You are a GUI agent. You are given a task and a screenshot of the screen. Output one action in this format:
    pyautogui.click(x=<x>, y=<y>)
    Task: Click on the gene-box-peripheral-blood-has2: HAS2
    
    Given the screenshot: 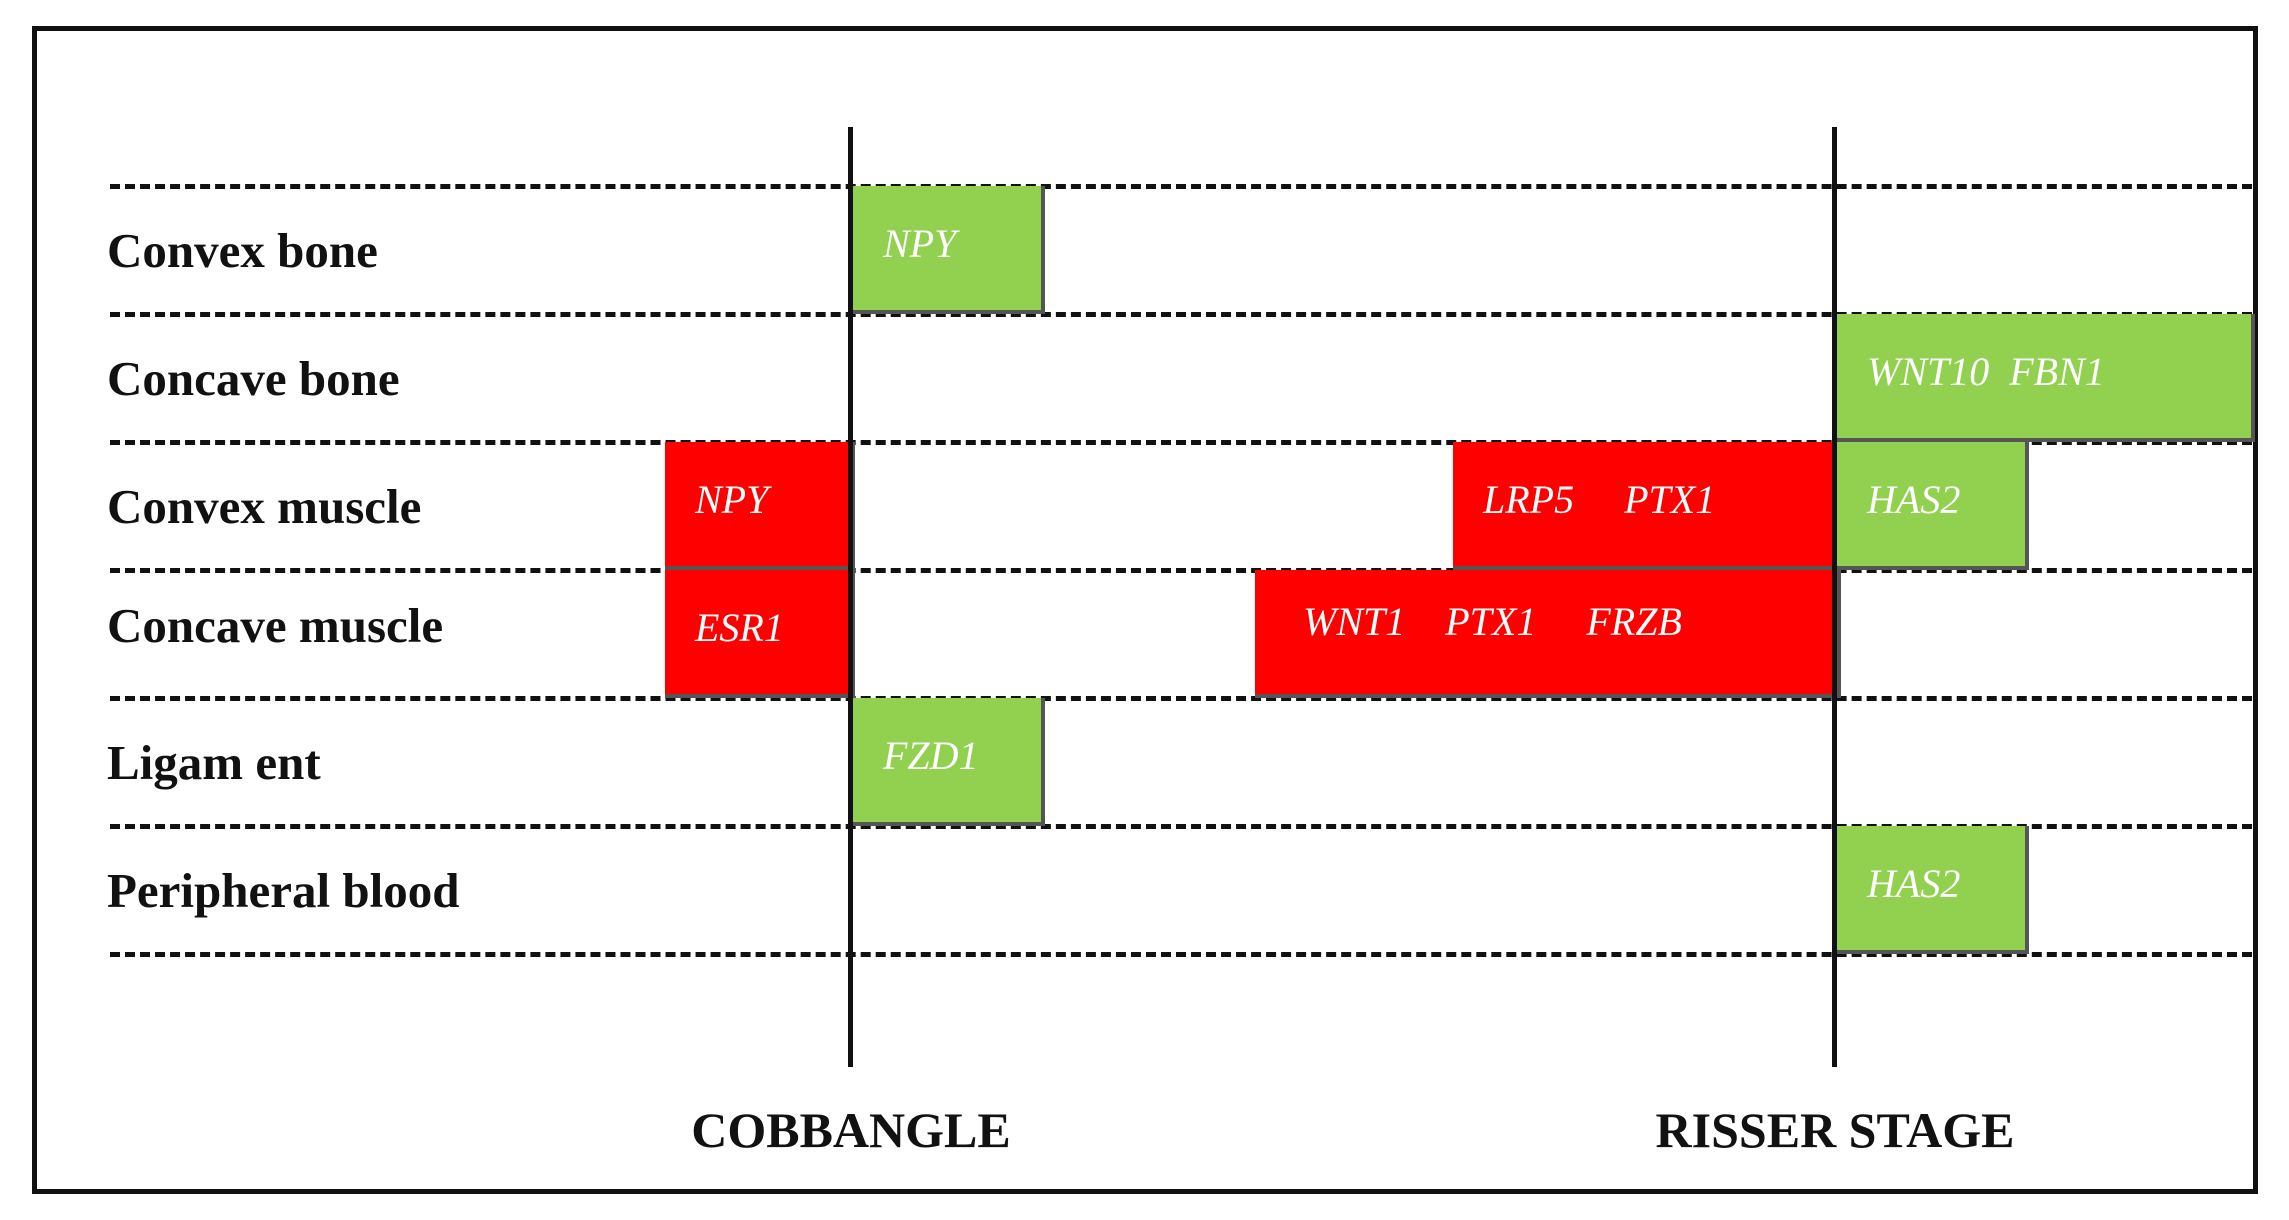 What is the action you would take?
    pyautogui.click(x=1933, y=890)
    